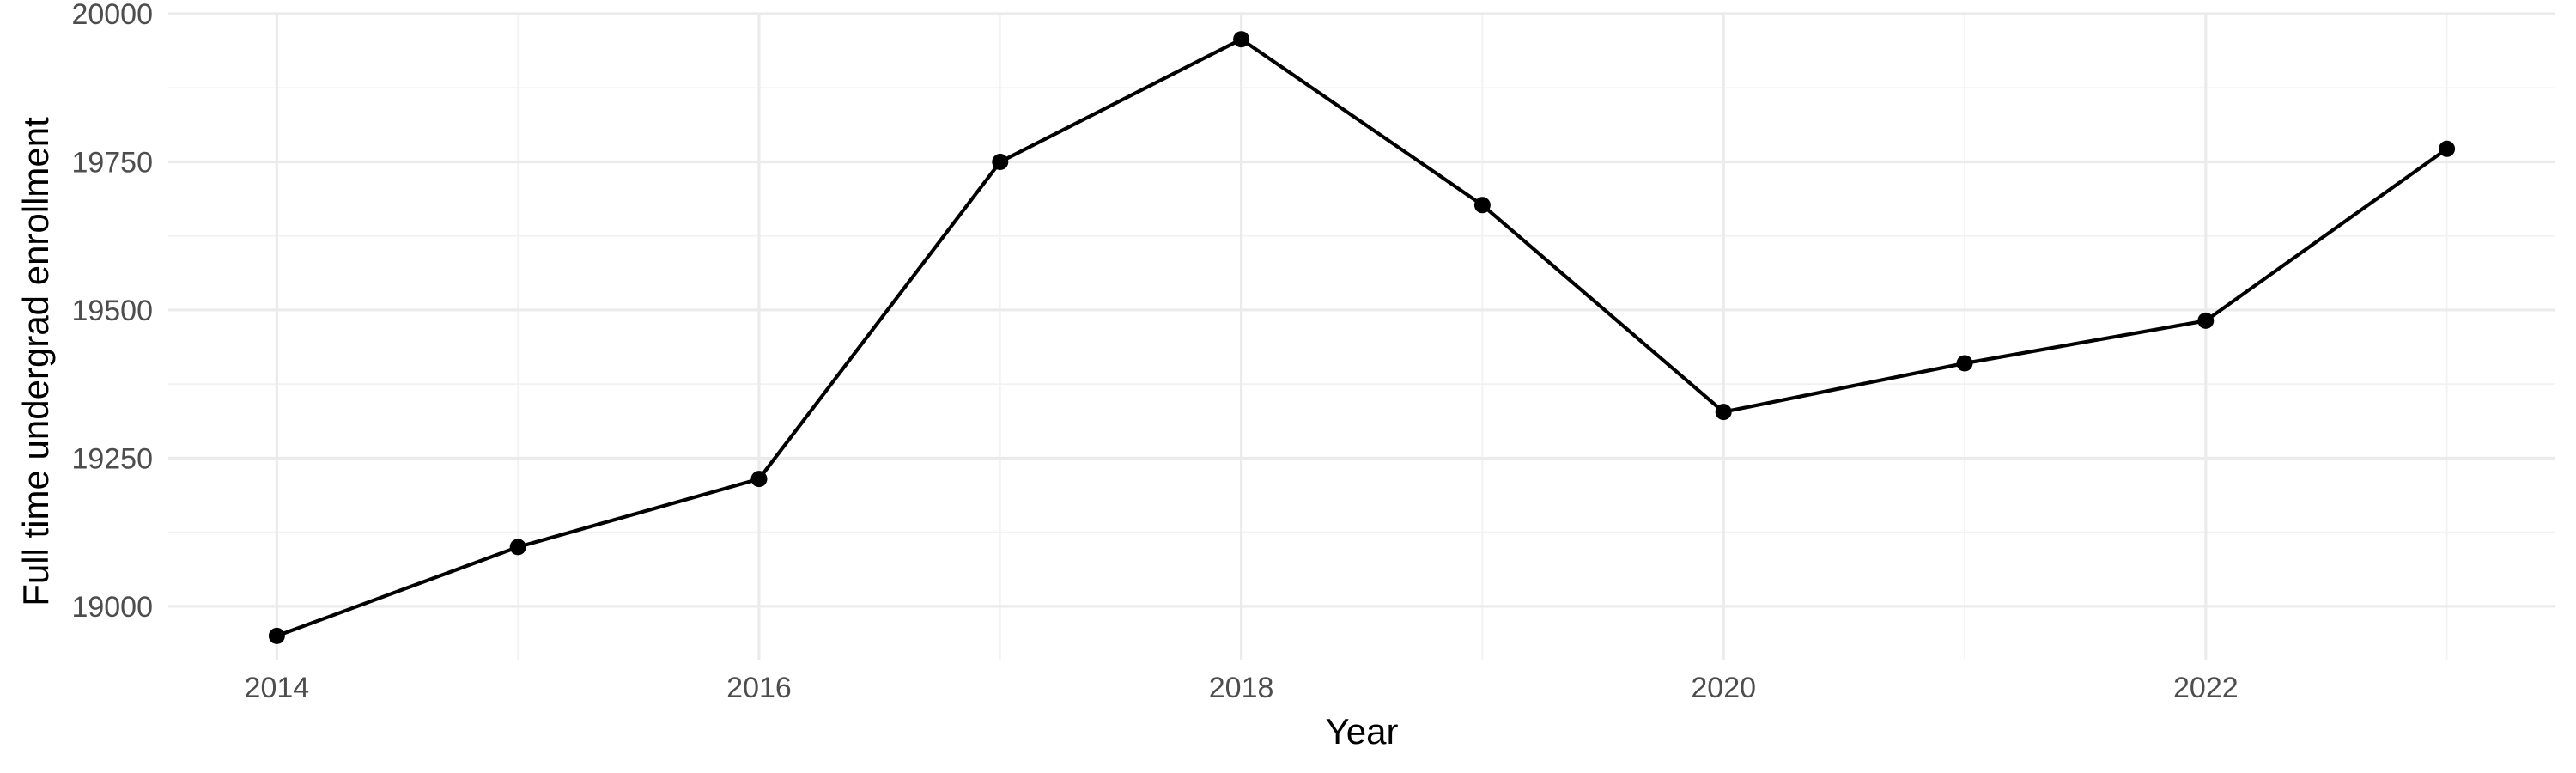 Image resolution: width=2576 pixels, height=773 pixels. I want to click on y-tick-label: 19500, so click(112, 311).